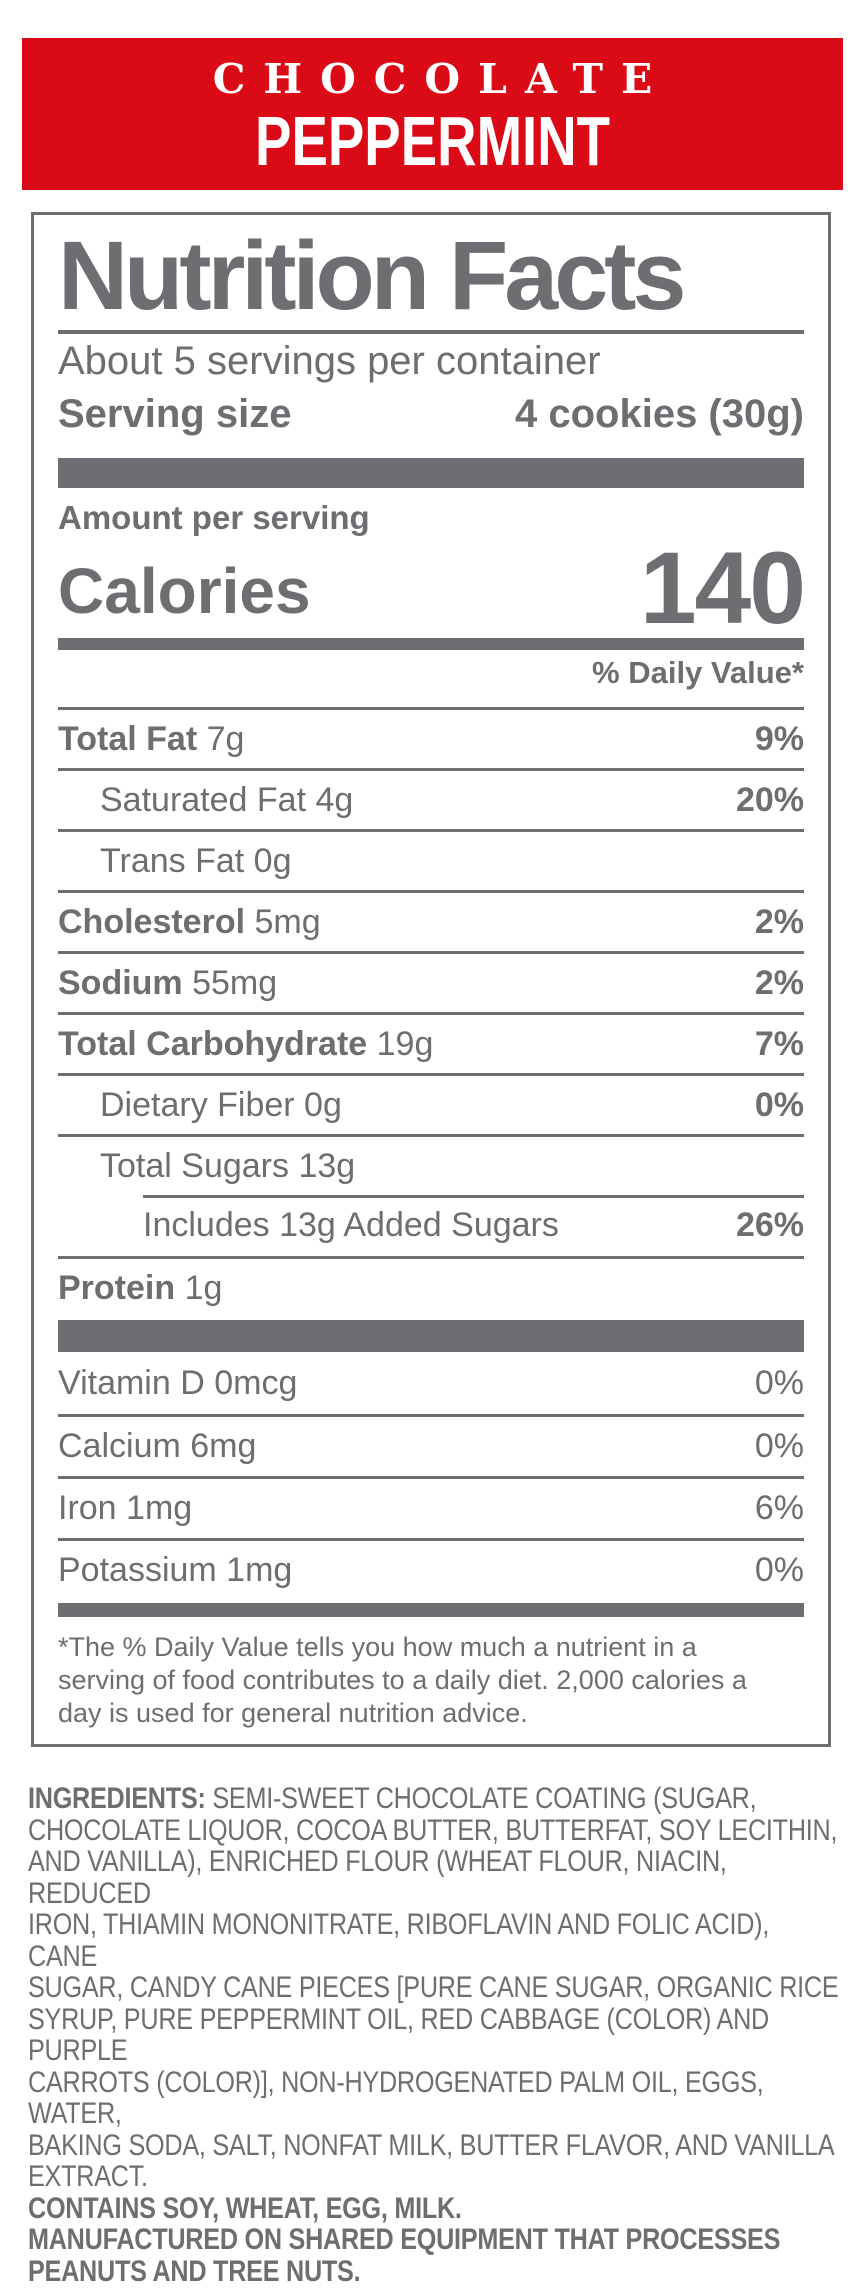 The height and width of the screenshot is (2288, 864). What do you see at coordinates (178, 1382) in the screenshot?
I see `nutrient-name: Vitamin D 0mcg` at bounding box center [178, 1382].